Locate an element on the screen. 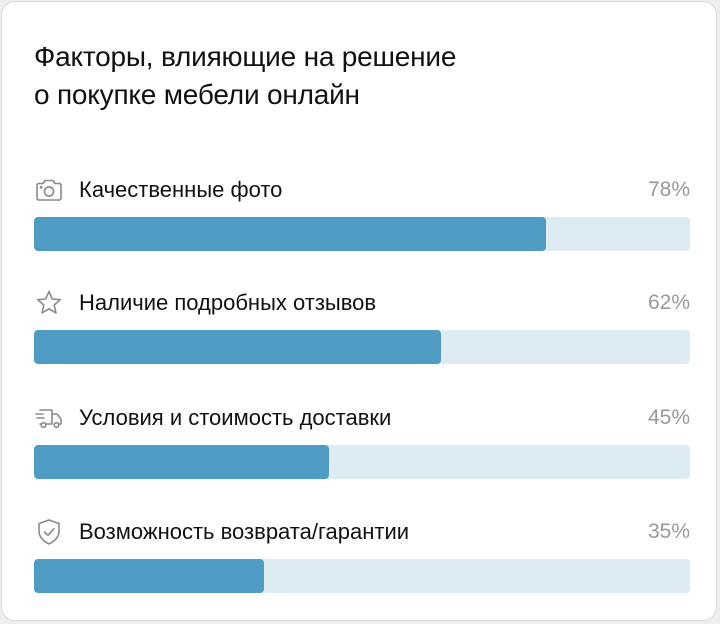  bar-label: Возможность возврата/гарантии is located at coordinates (244, 531).